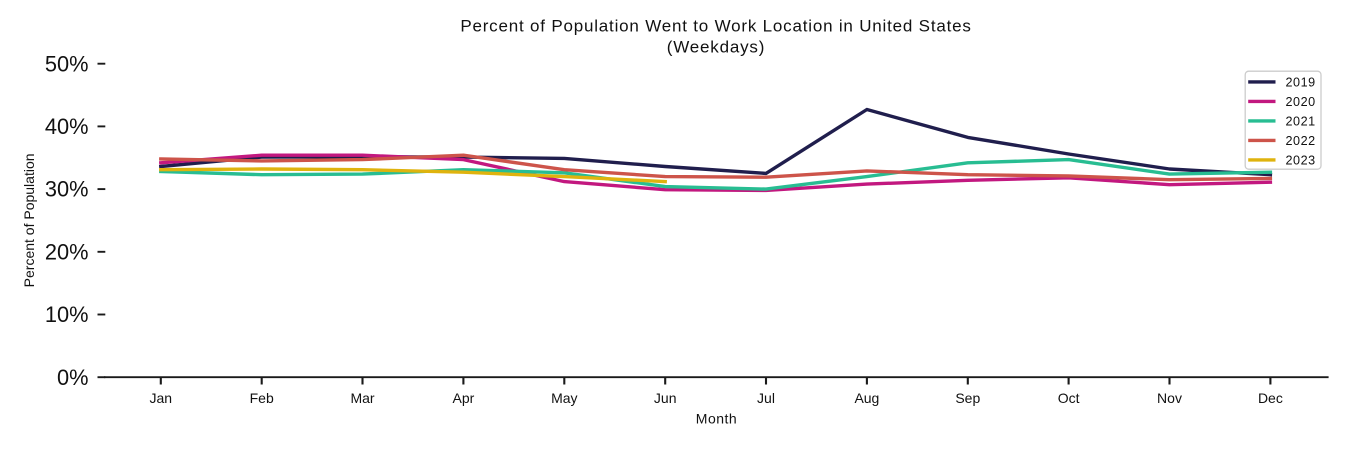  Describe the element at coordinates (67, 63) in the screenshot. I see `svg-text: 50%` at that location.